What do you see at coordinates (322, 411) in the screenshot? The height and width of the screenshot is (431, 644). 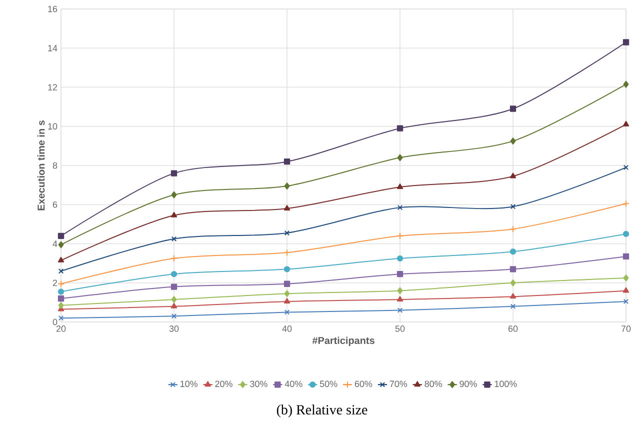 I see `text: (b) Relative size` at bounding box center [322, 411].